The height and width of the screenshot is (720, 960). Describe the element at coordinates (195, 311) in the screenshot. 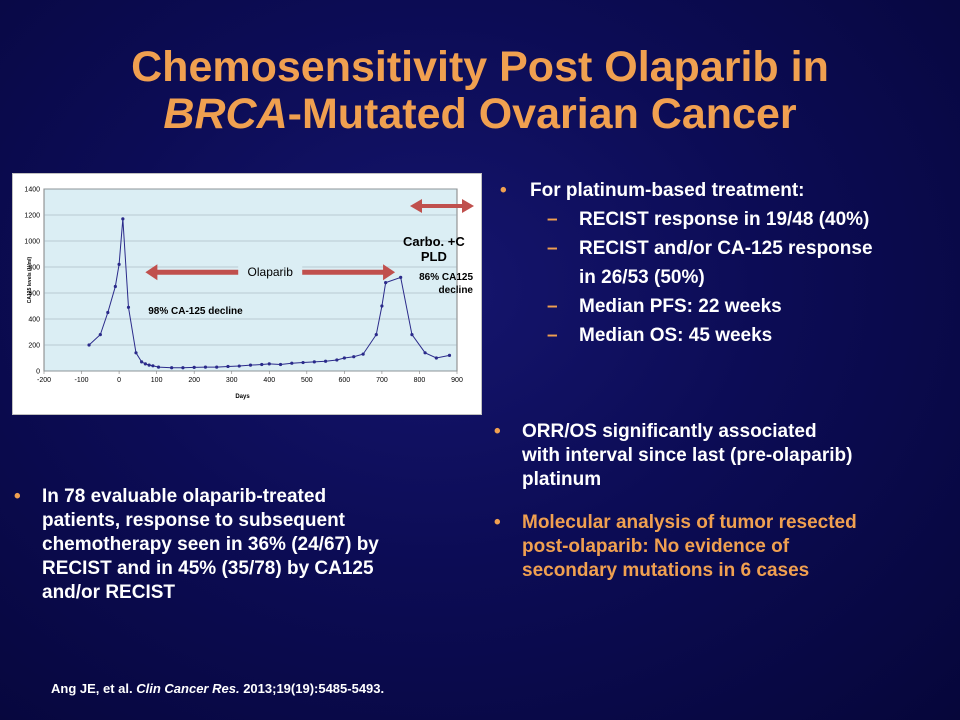

I see `decline-98-label: 98% CA-125 decline` at that location.